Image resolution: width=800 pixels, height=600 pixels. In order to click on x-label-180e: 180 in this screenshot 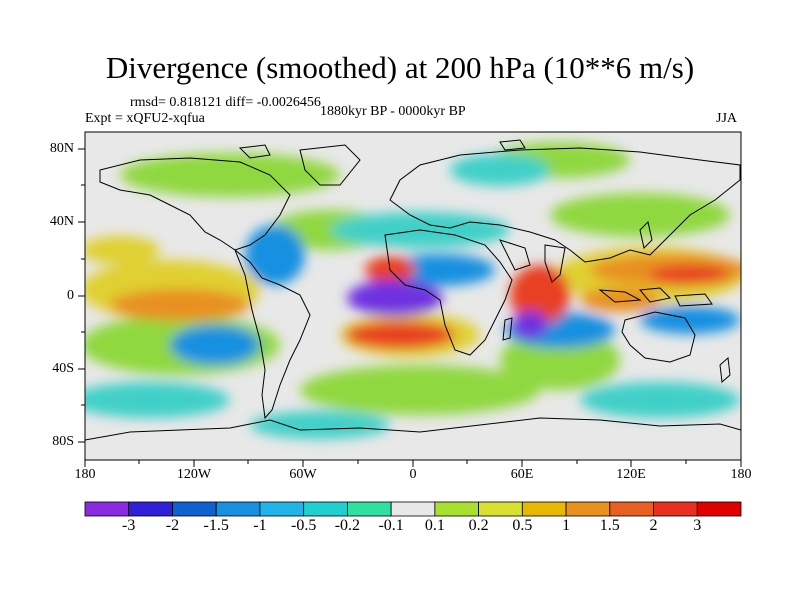, I will do `click(741, 474)`.